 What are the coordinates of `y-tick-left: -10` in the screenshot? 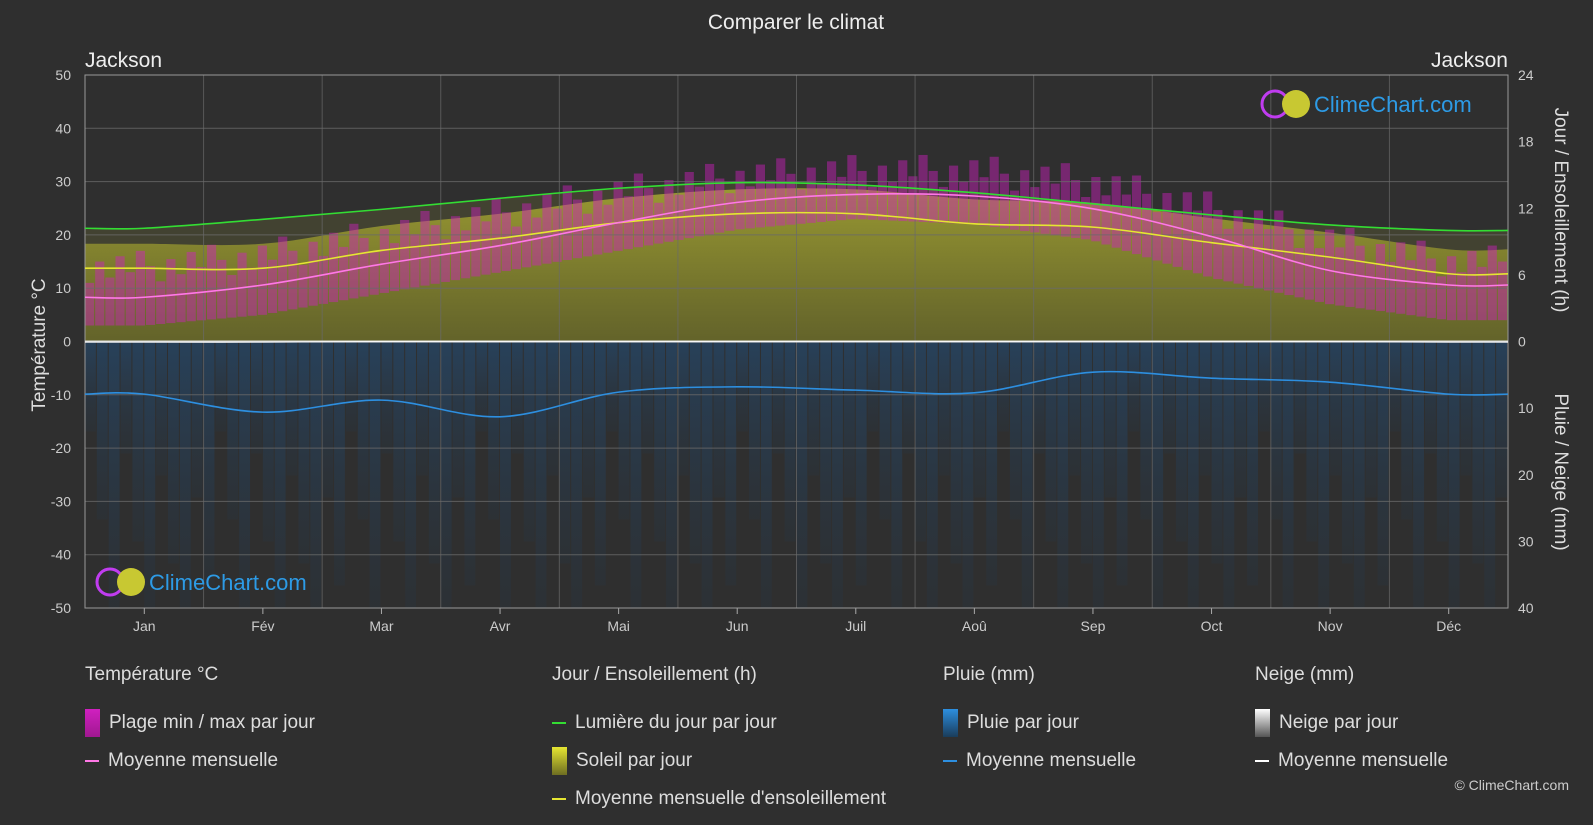 It's located at (61, 395).